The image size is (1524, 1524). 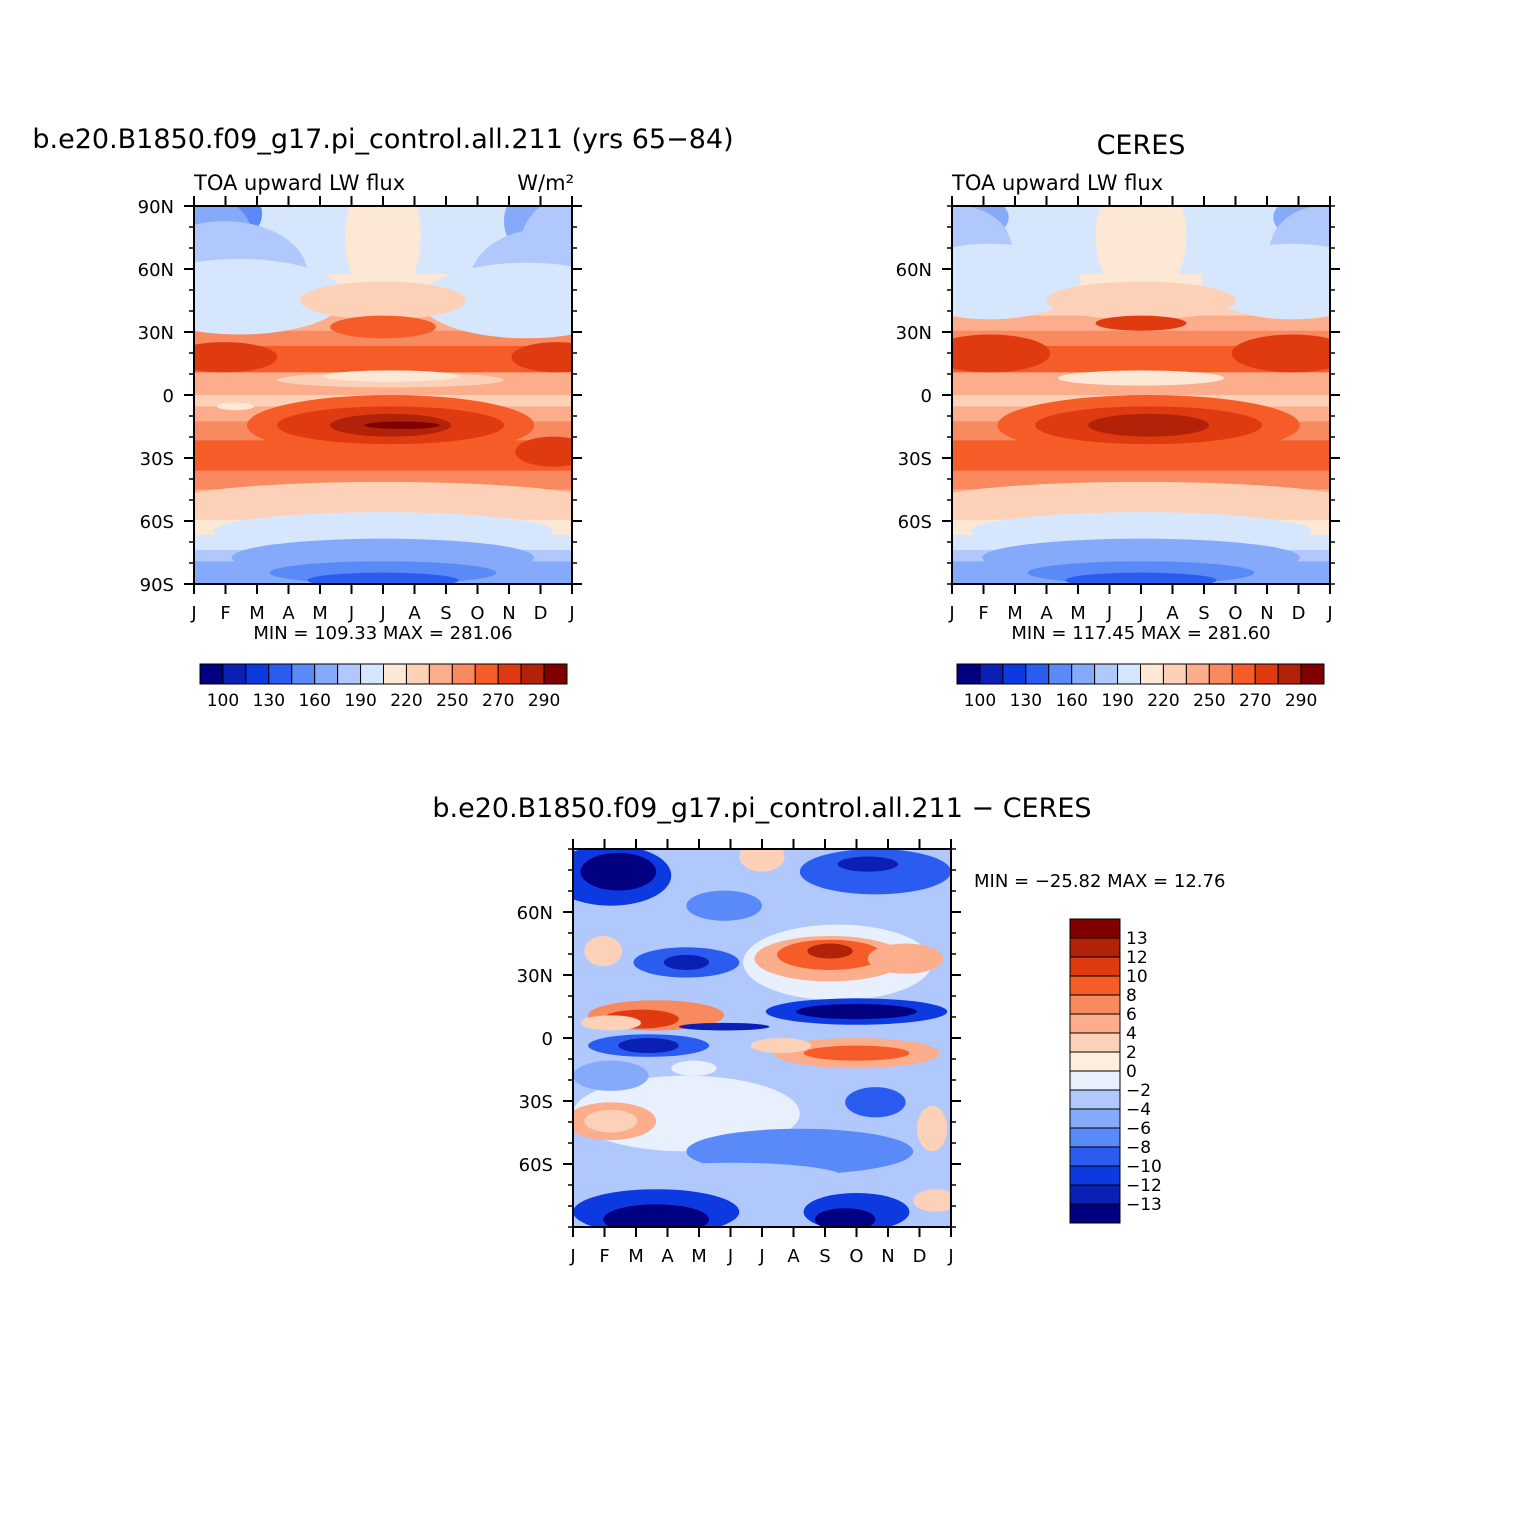 I want to click on y-tick-label: 30N, so click(x=535, y=976).